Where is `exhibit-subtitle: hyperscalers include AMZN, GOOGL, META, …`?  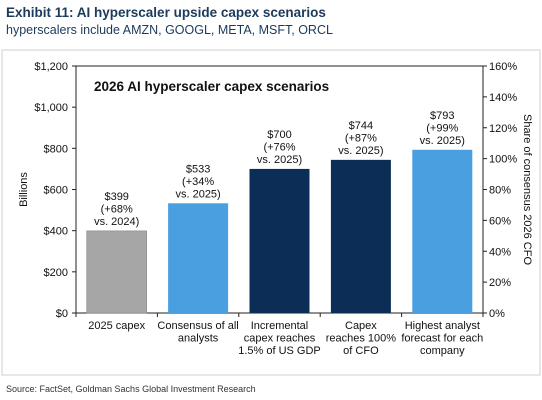 exhibit-subtitle: hyperscalers include AMZN, GOOGL, META, … is located at coordinates (169, 30).